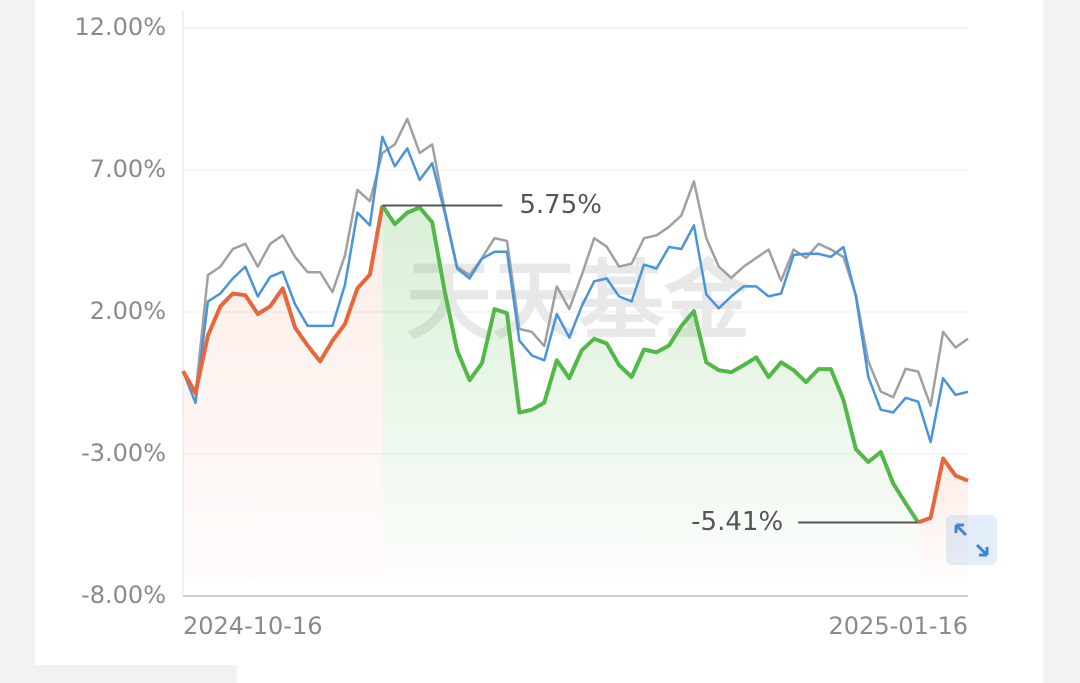 This screenshot has height=683, width=1080. What do you see at coordinates (737, 522) in the screenshot?
I see `annotation-label: -5.41%` at bounding box center [737, 522].